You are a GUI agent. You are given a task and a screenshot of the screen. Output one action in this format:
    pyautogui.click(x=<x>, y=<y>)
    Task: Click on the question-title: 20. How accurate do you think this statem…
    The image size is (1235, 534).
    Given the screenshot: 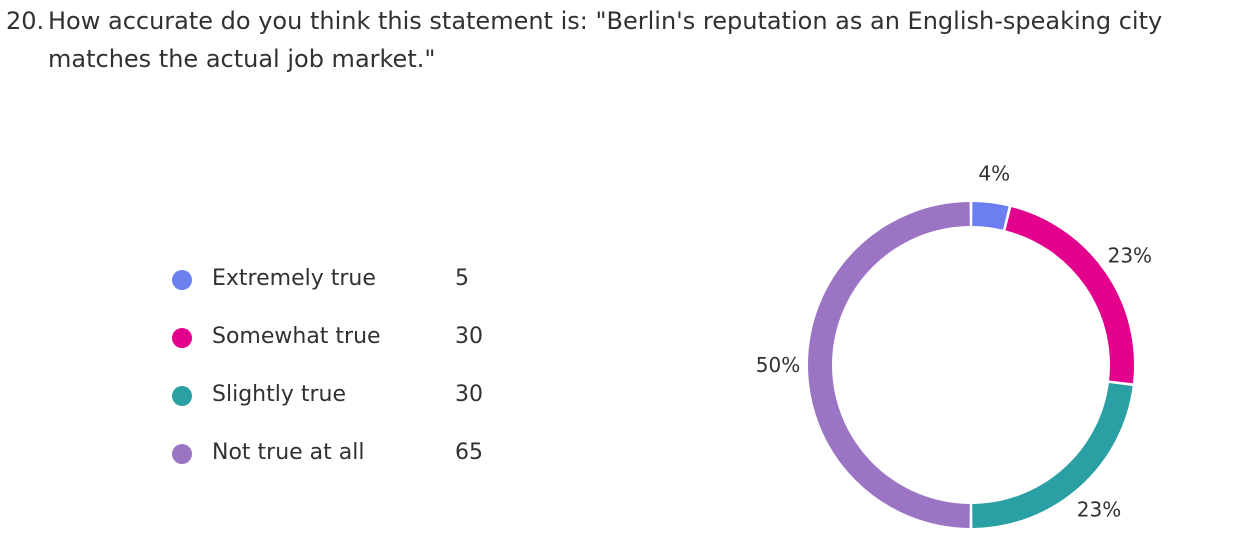 What is the action you would take?
    pyautogui.click(x=618, y=40)
    